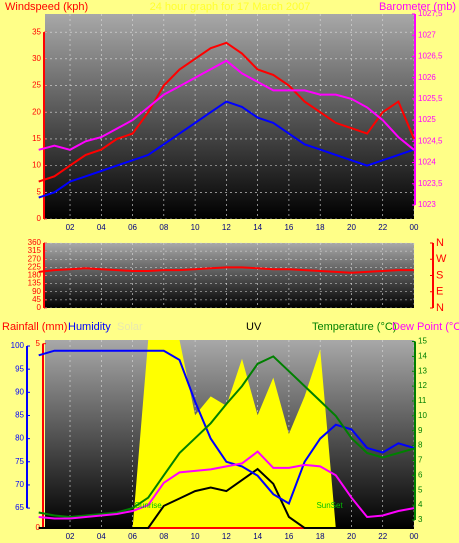 This screenshot has height=543, width=459. What do you see at coordinates (430, 98) in the screenshot?
I see `y-tick-label: 1025,5` at bounding box center [430, 98].